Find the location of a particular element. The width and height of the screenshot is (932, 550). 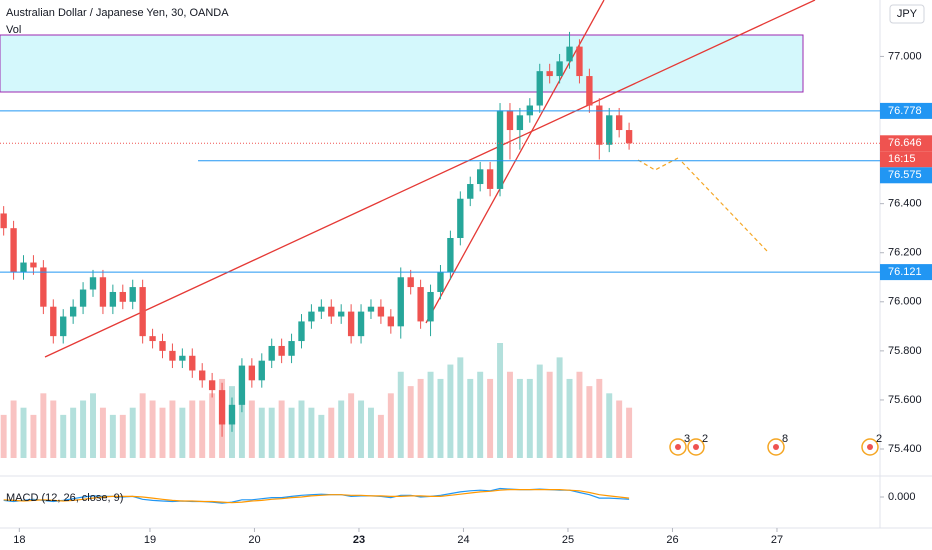

currency: JPY is located at coordinates (907, 14).